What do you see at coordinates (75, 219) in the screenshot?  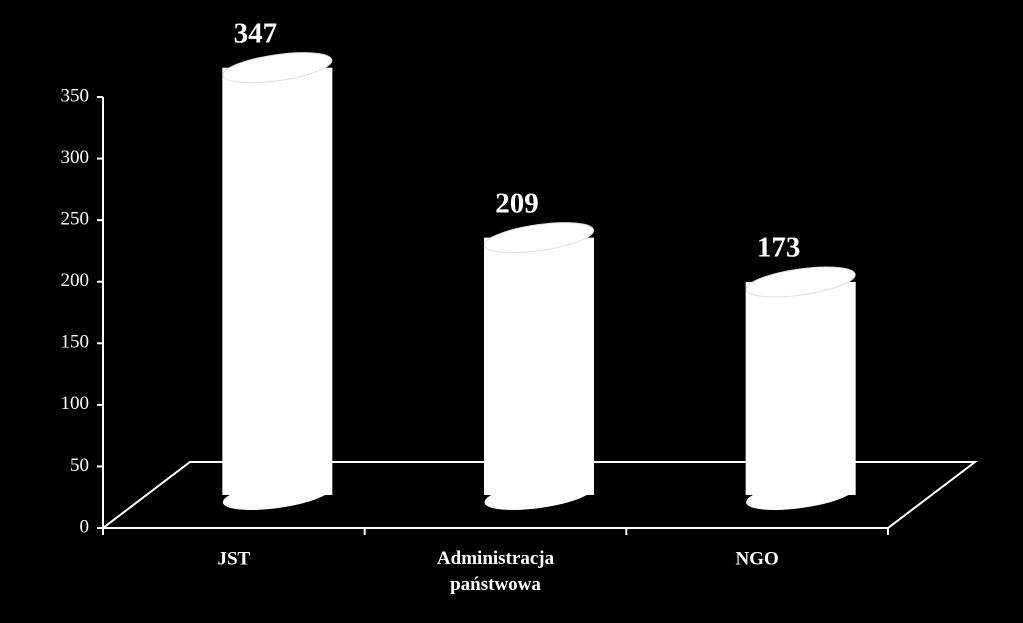 I see `y-tick-label: 250` at bounding box center [75, 219].